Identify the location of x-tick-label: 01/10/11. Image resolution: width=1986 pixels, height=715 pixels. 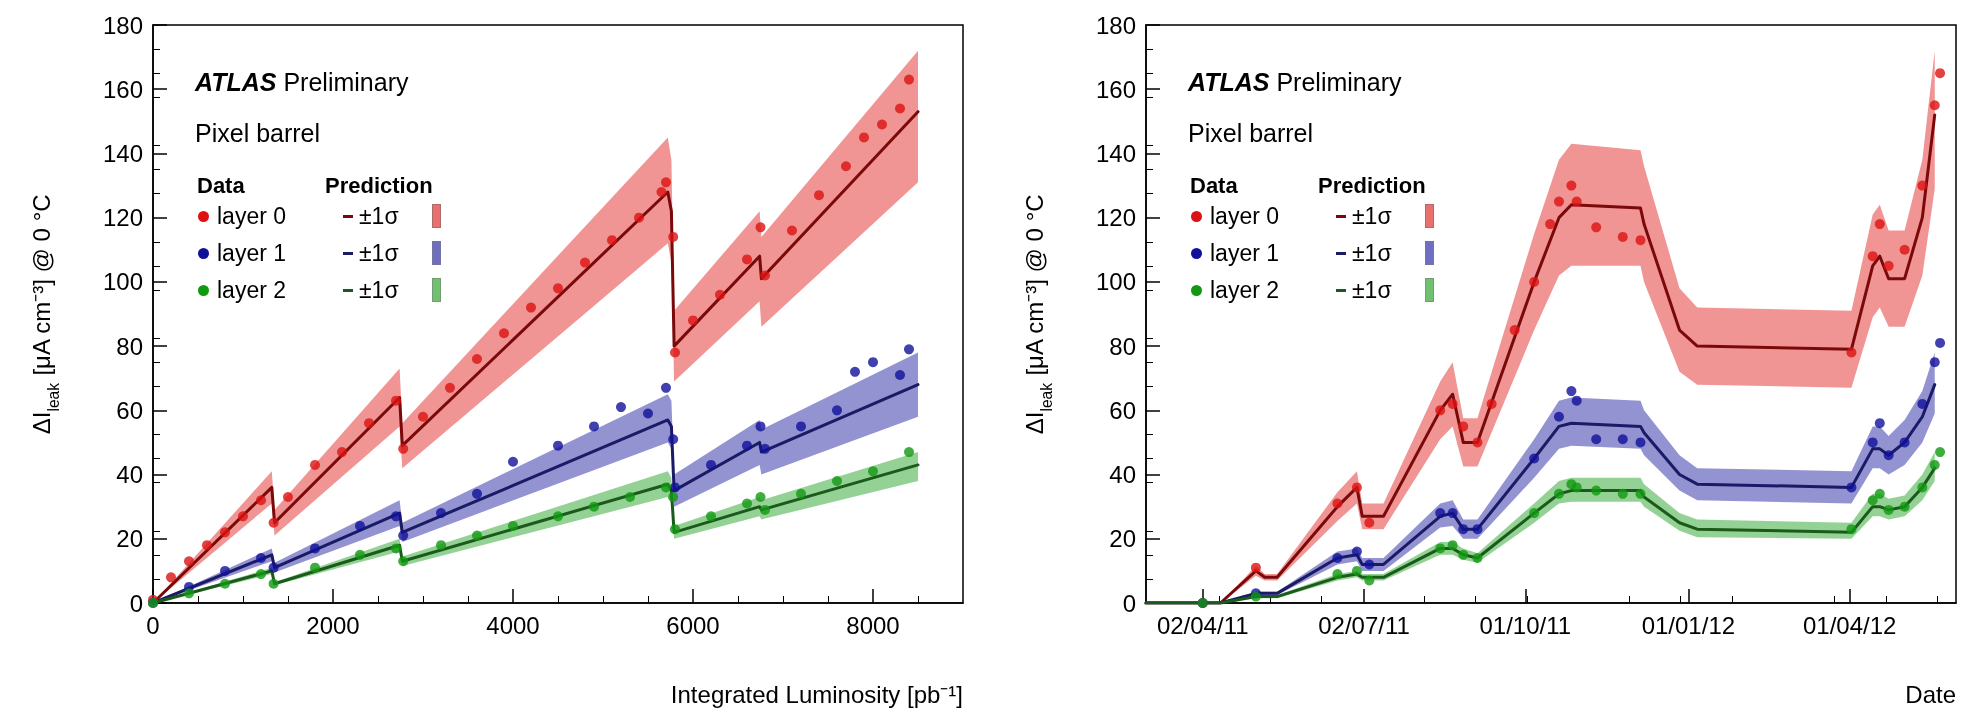
(1525, 625).